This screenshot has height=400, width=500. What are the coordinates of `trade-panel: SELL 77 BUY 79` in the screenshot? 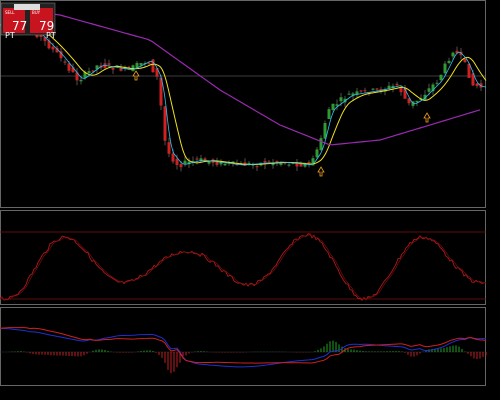 It's located at (28, 19).